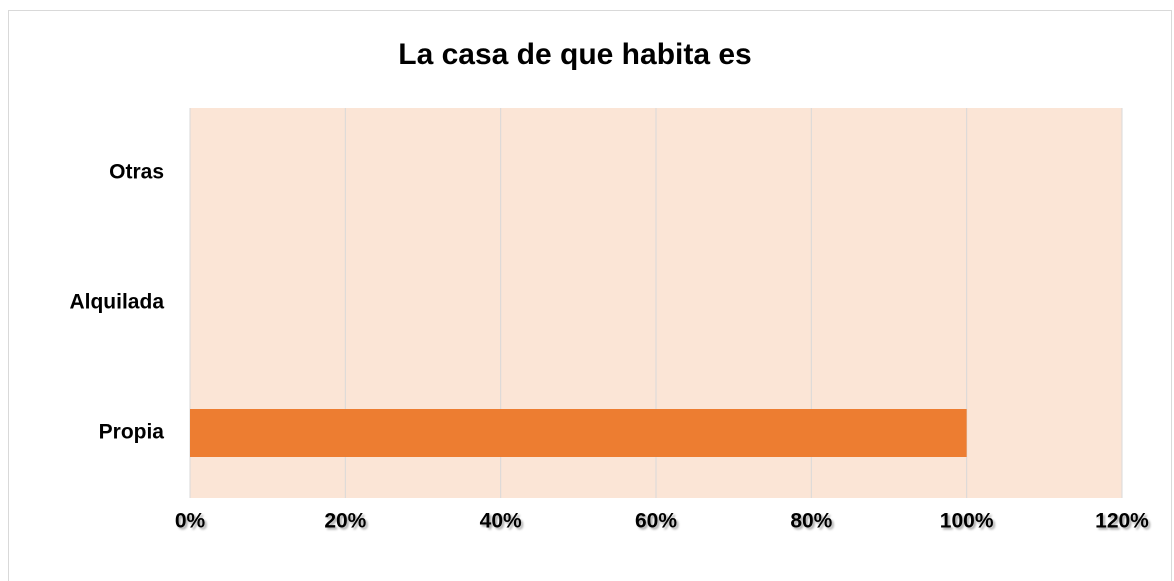 The image size is (1174, 581). What do you see at coordinates (501, 521) in the screenshot?
I see `x-tick-label: 40%` at bounding box center [501, 521].